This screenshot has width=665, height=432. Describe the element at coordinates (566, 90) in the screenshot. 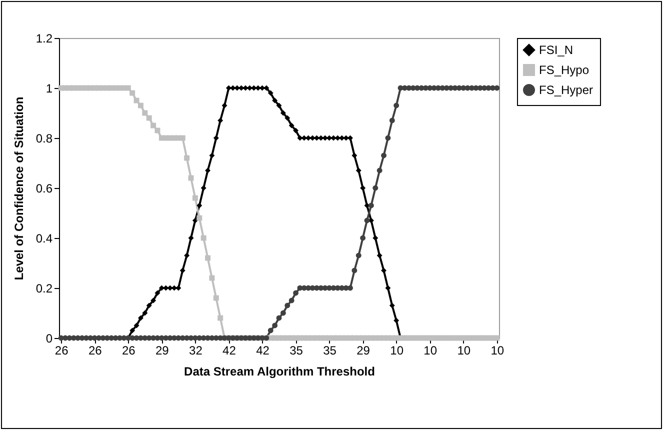

I see `legend-label: FS_Hyper` at that location.